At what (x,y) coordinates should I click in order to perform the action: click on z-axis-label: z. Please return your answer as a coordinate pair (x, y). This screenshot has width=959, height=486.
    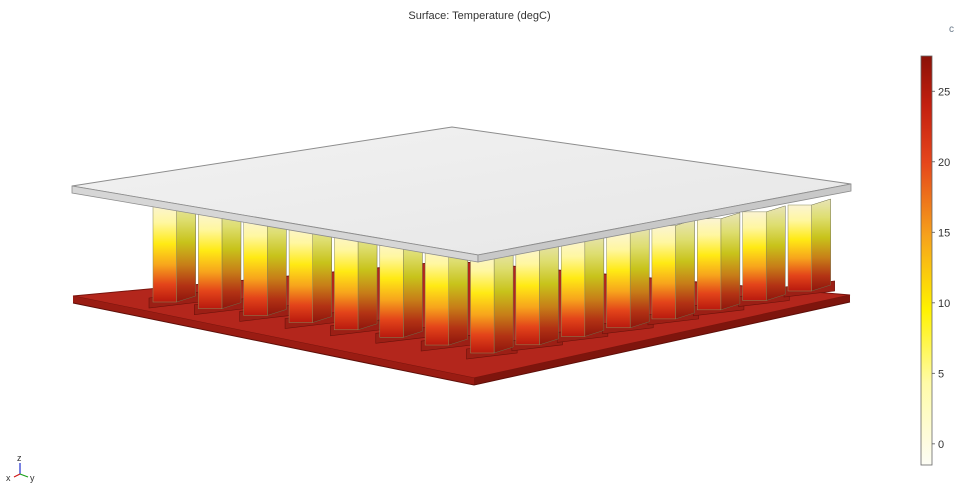
    Looking at the image, I should click on (19, 458).